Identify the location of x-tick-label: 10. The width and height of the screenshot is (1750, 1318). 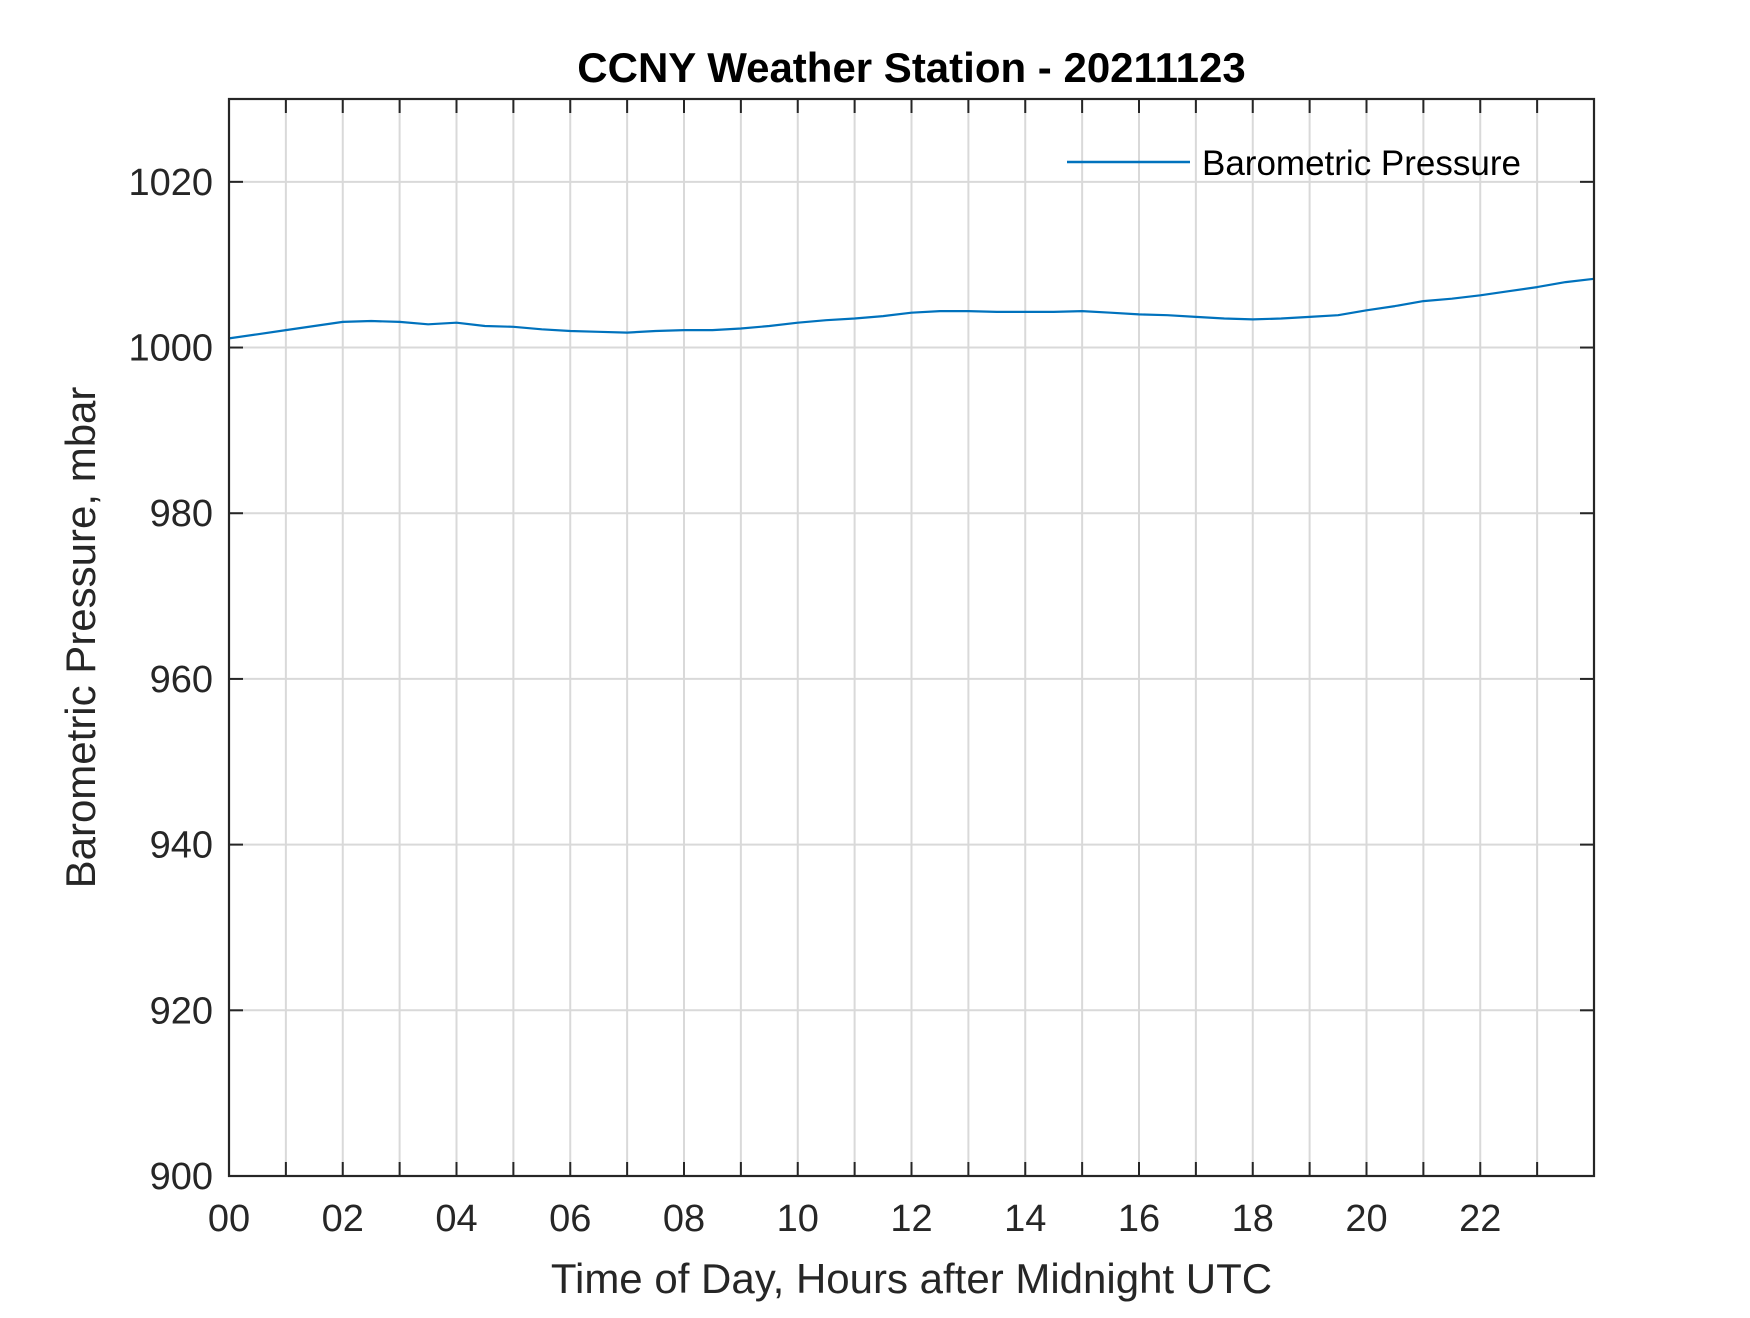
(798, 1219).